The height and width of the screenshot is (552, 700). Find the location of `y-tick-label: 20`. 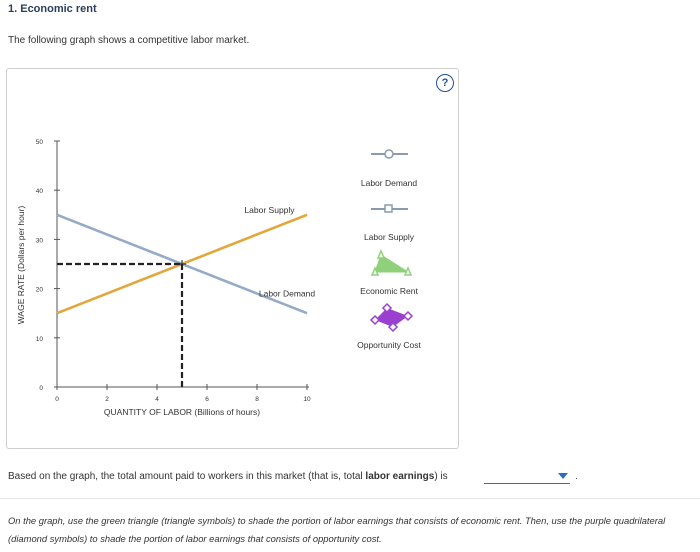

y-tick-label: 20 is located at coordinates (40, 290).